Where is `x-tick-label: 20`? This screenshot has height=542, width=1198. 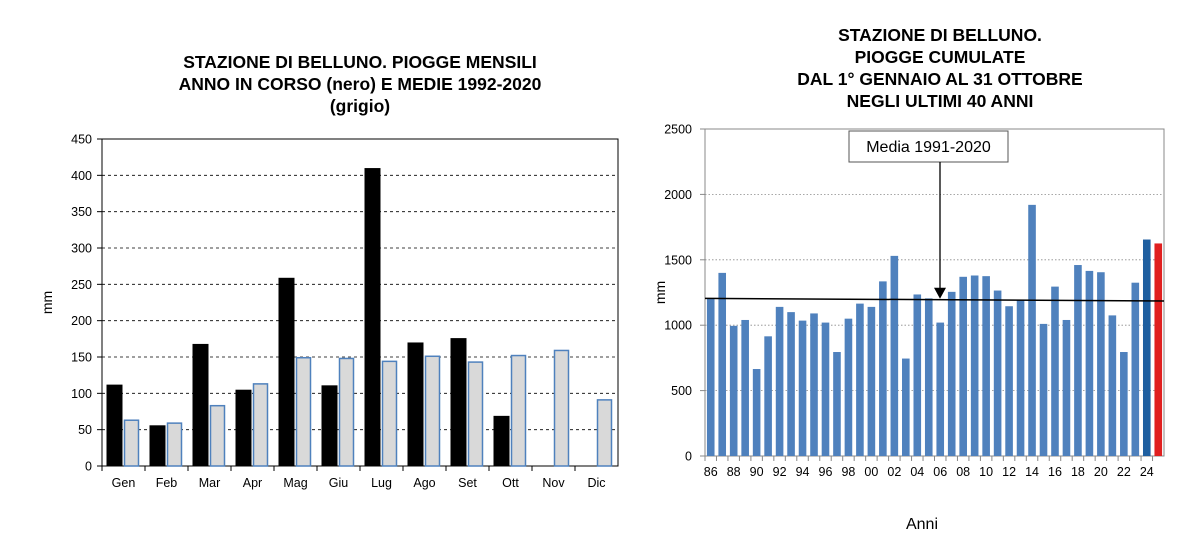
x-tick-label: 20 is located at coordinates (1101, 472).